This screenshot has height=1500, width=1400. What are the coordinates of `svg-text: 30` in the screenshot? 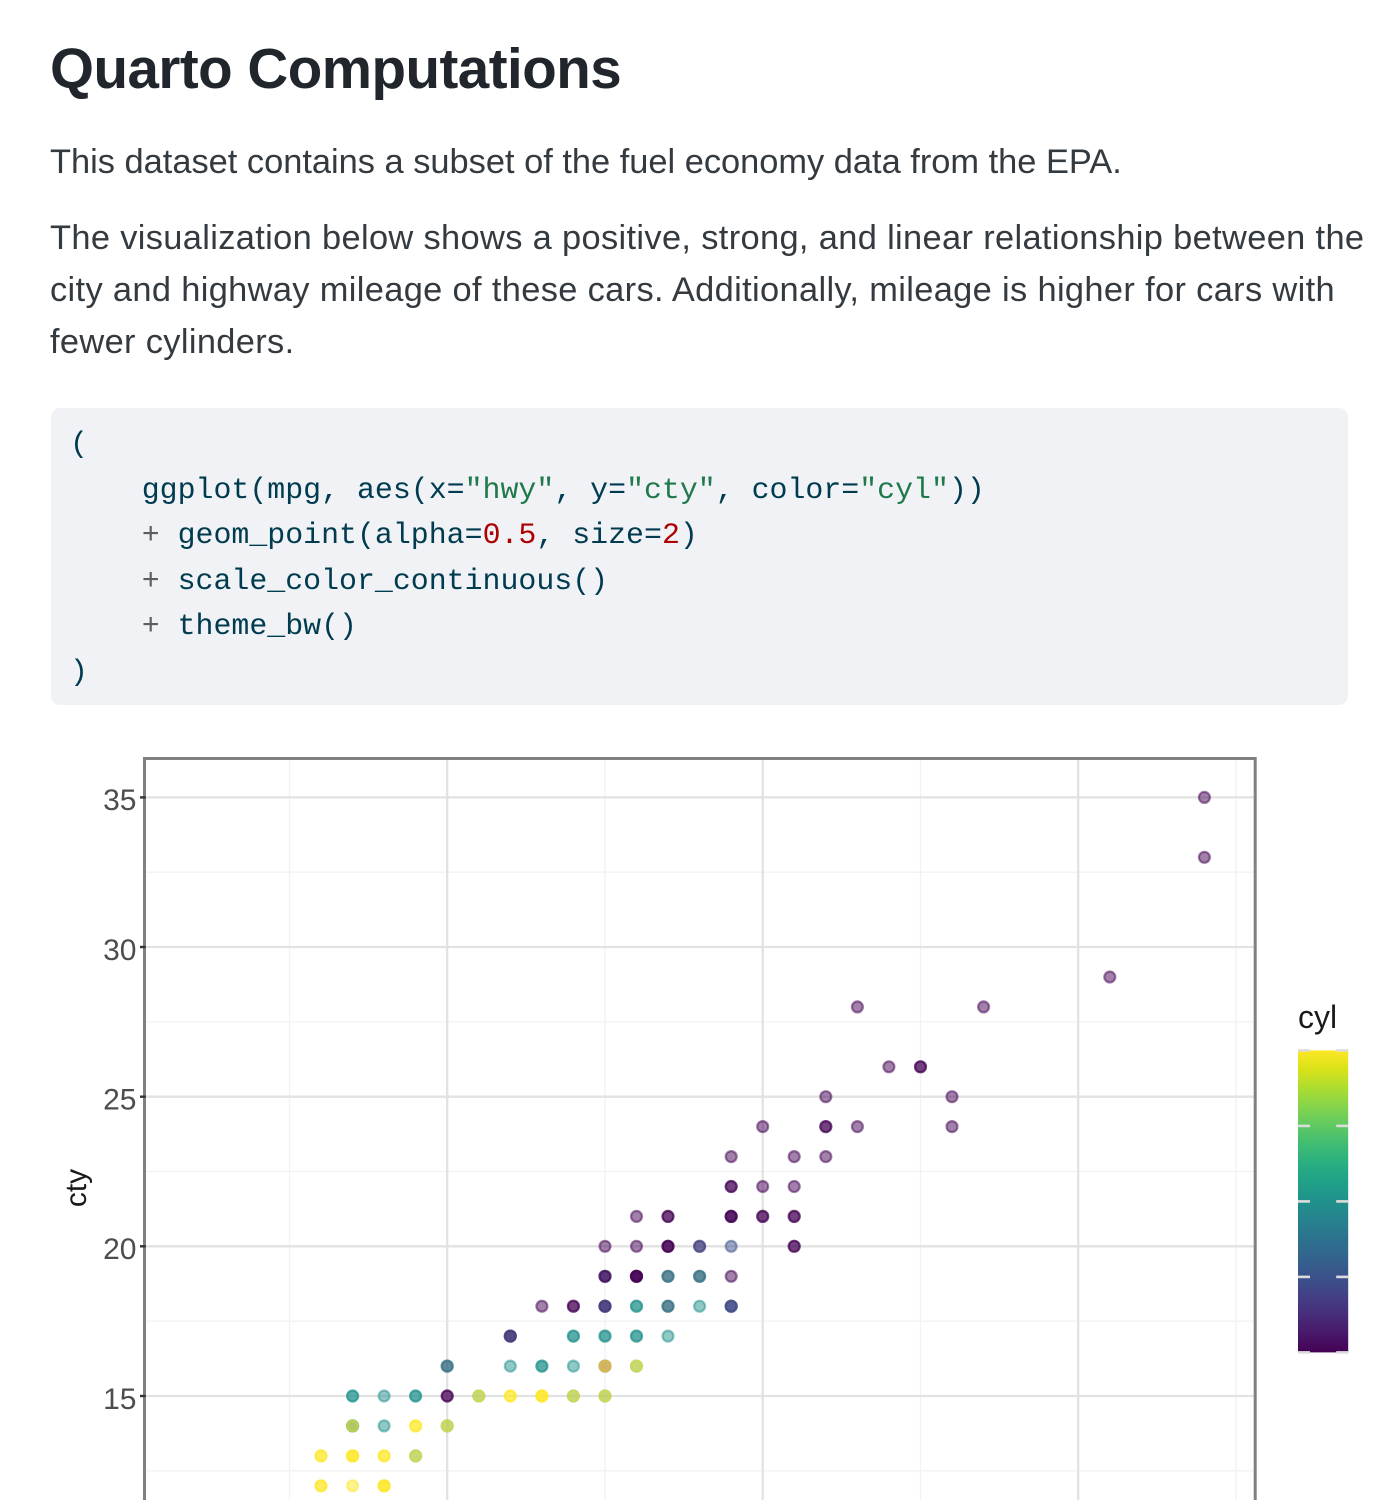 It's located at (119, 950).